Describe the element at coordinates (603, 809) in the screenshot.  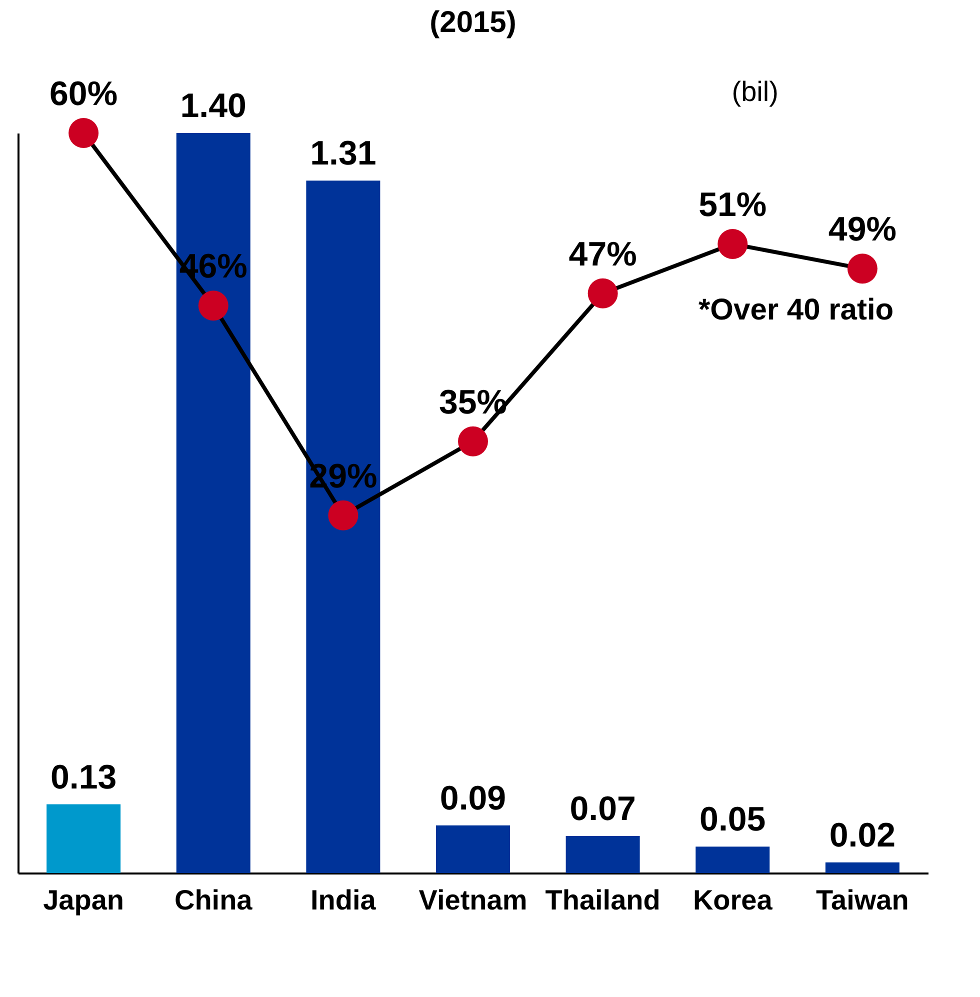
I see `data-label: 0.07` at that location.